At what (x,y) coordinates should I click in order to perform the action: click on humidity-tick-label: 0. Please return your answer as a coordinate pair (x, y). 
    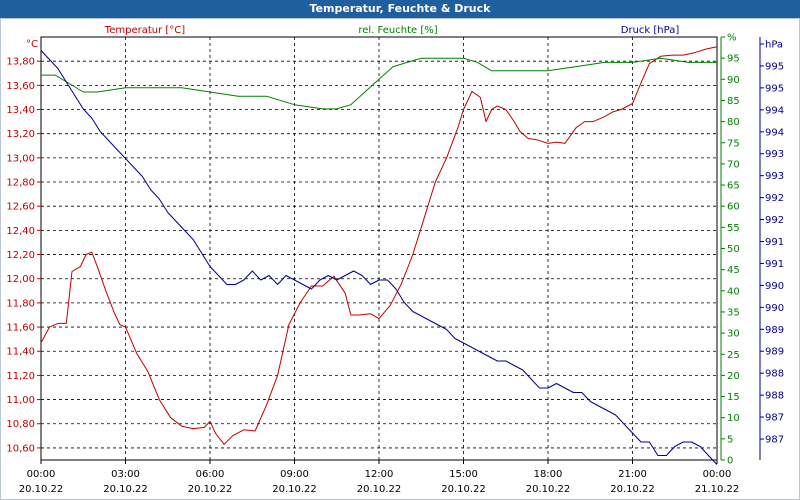
    Looking at the image, I should click on (730, 461).